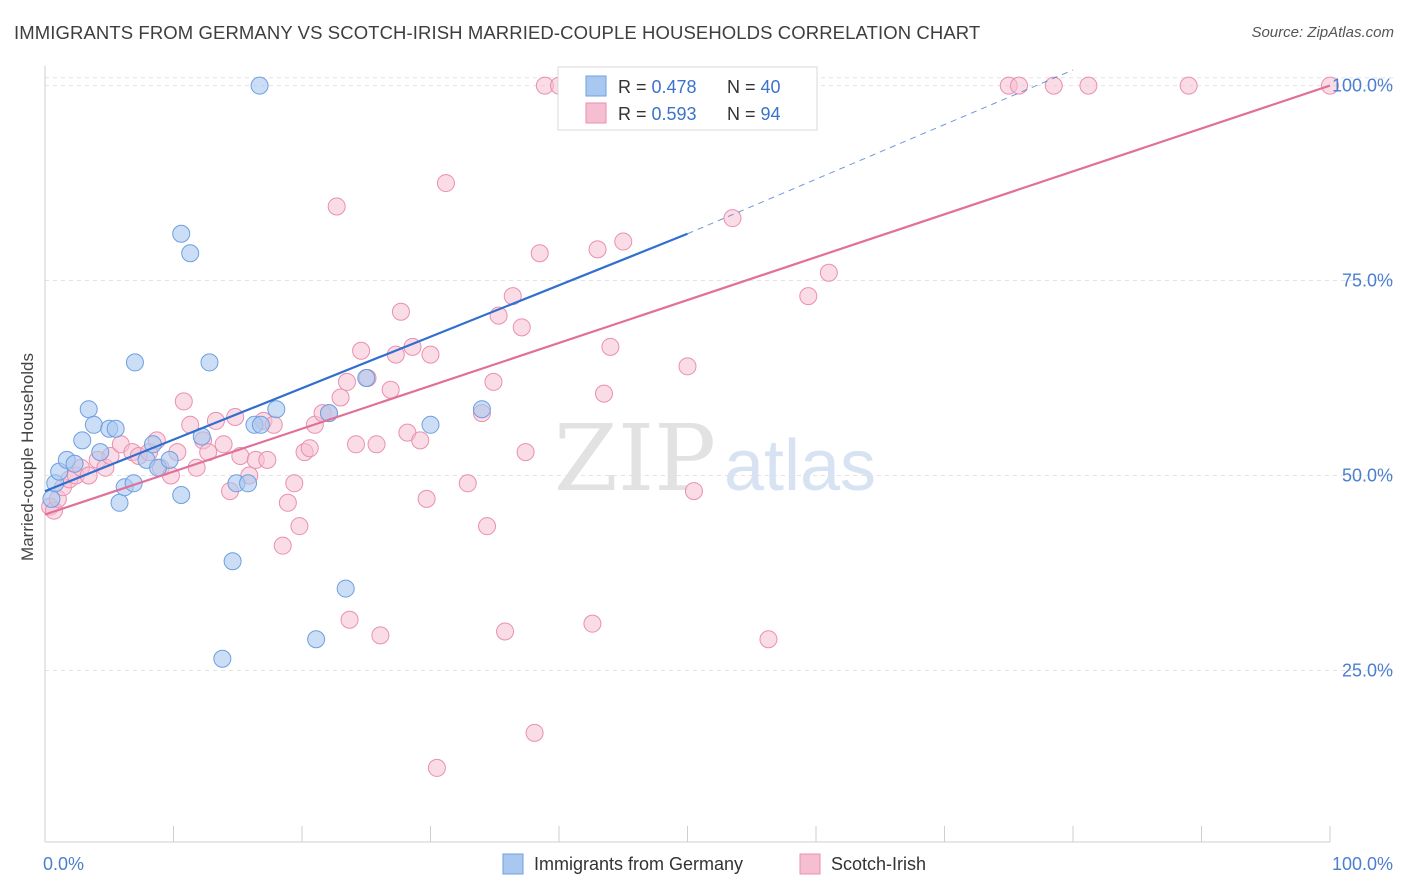  What do you see at coordinates (513, 864) in the screenshot?
I see `legend-bottom-swatch-germany` at bounding box center [513, 864].